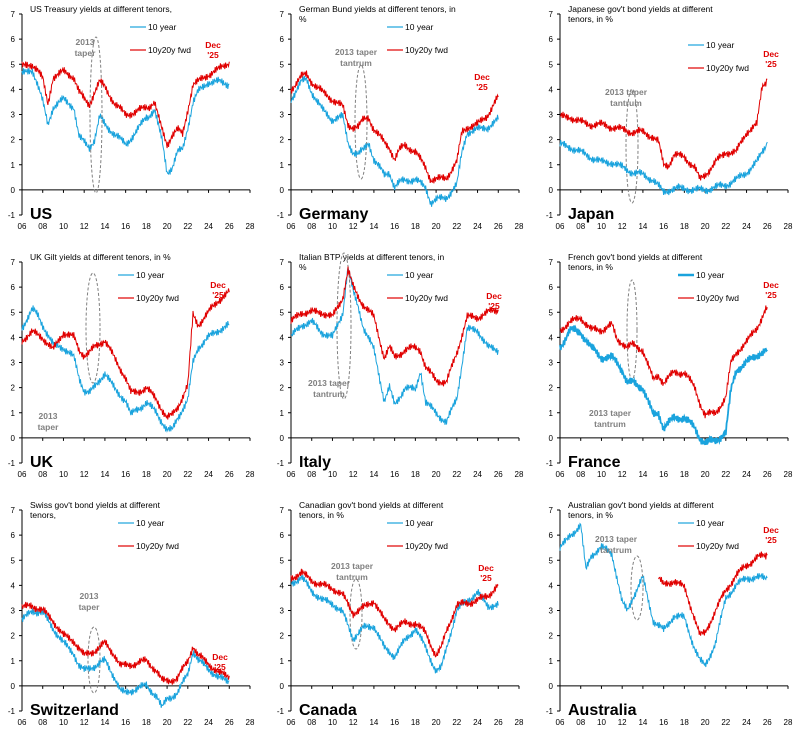 The image size is (807, 731). What do you see at coordinates (89, 607) in the screenshot?
I see `taper-annotation: taper` at bounding box center [89, 607].